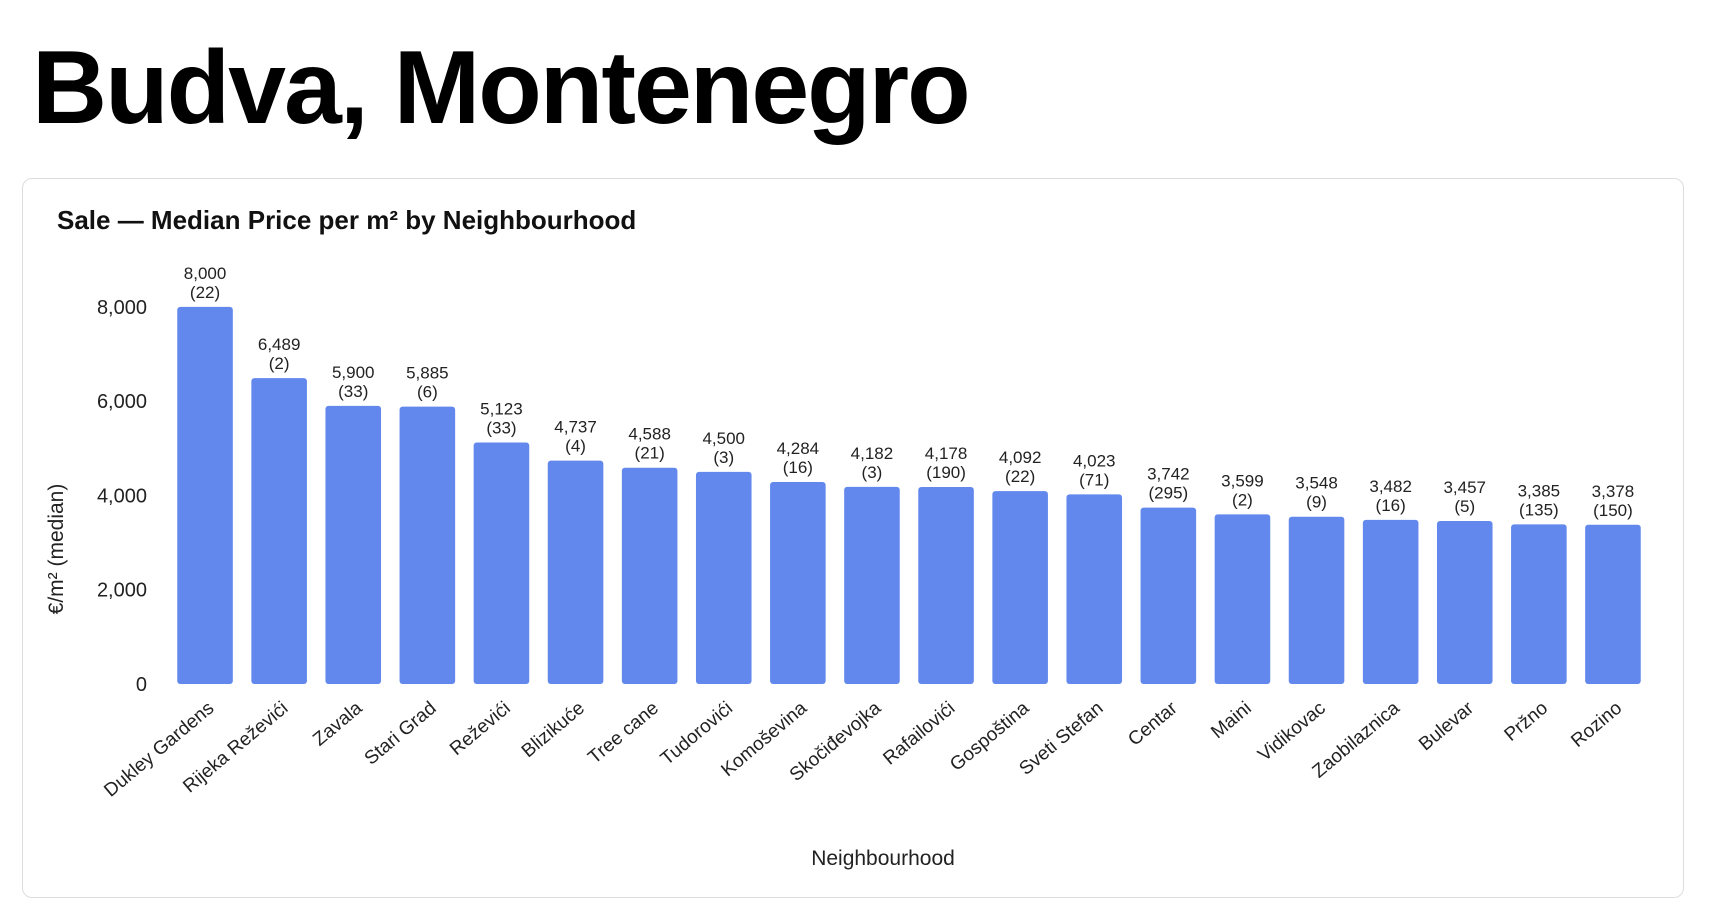 Image resolution: width=1709 pixels, height=920 pixels. Describe the element at coordinates (553, 730) in the screenshot. I see `x-tick-label: Blizikuće` at that location.